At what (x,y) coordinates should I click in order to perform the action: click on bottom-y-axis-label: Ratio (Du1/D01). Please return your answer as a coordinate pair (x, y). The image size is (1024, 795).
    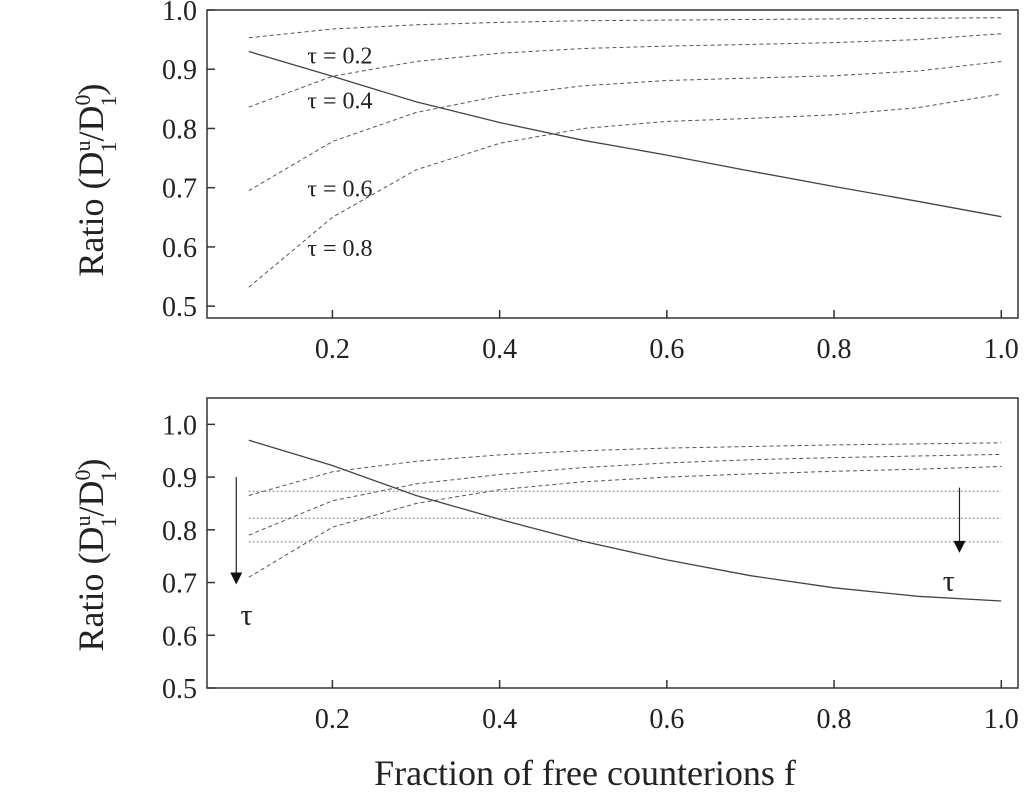
    Looking at the image, I should click on (95, 555).